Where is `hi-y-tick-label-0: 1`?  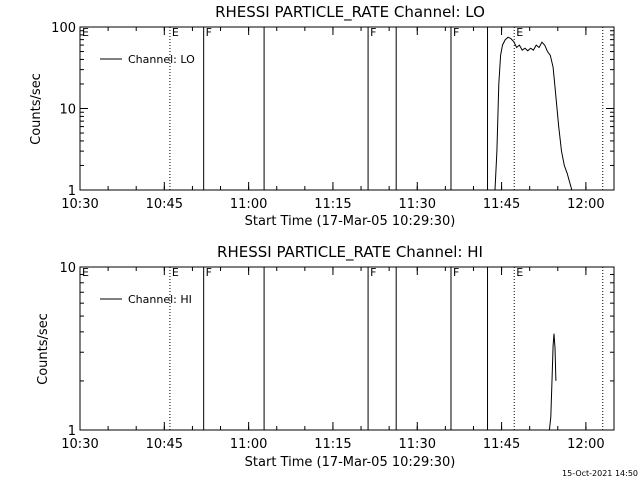
hi-y-tick-label-0: 1 is located at coordinates (72, 431).